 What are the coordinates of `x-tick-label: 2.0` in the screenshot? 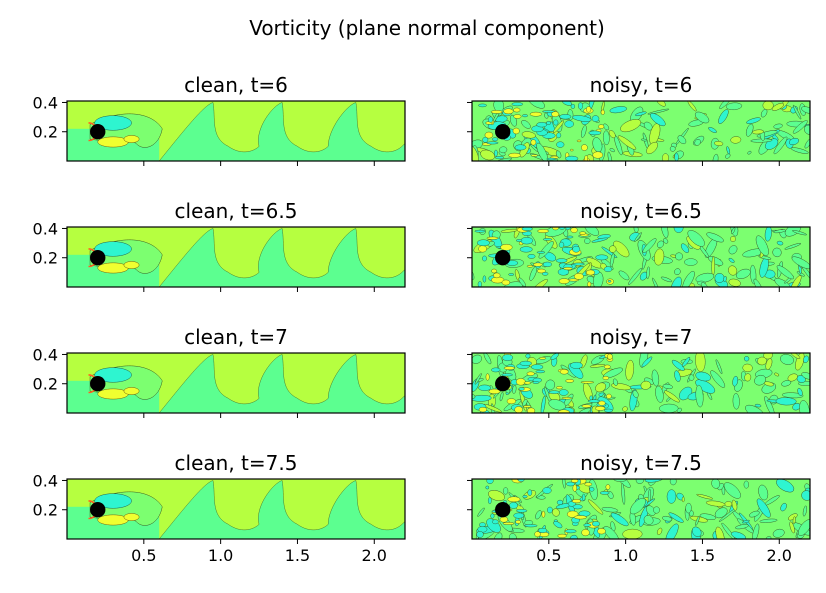 It's located at (779, 555).